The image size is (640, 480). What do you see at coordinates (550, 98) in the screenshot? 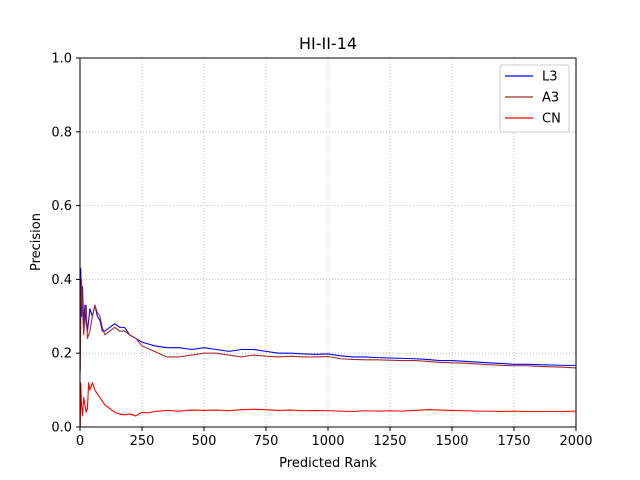
I see `legend-label-a3: A3` at bounding box center [550, 98].